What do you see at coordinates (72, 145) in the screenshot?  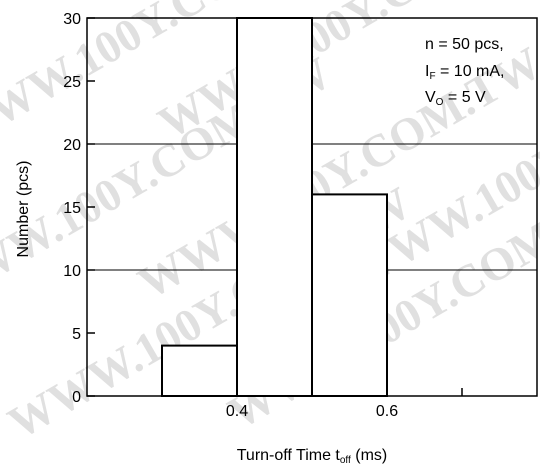 I see `y-tick-label: 20` at bounding box center [72, 145].